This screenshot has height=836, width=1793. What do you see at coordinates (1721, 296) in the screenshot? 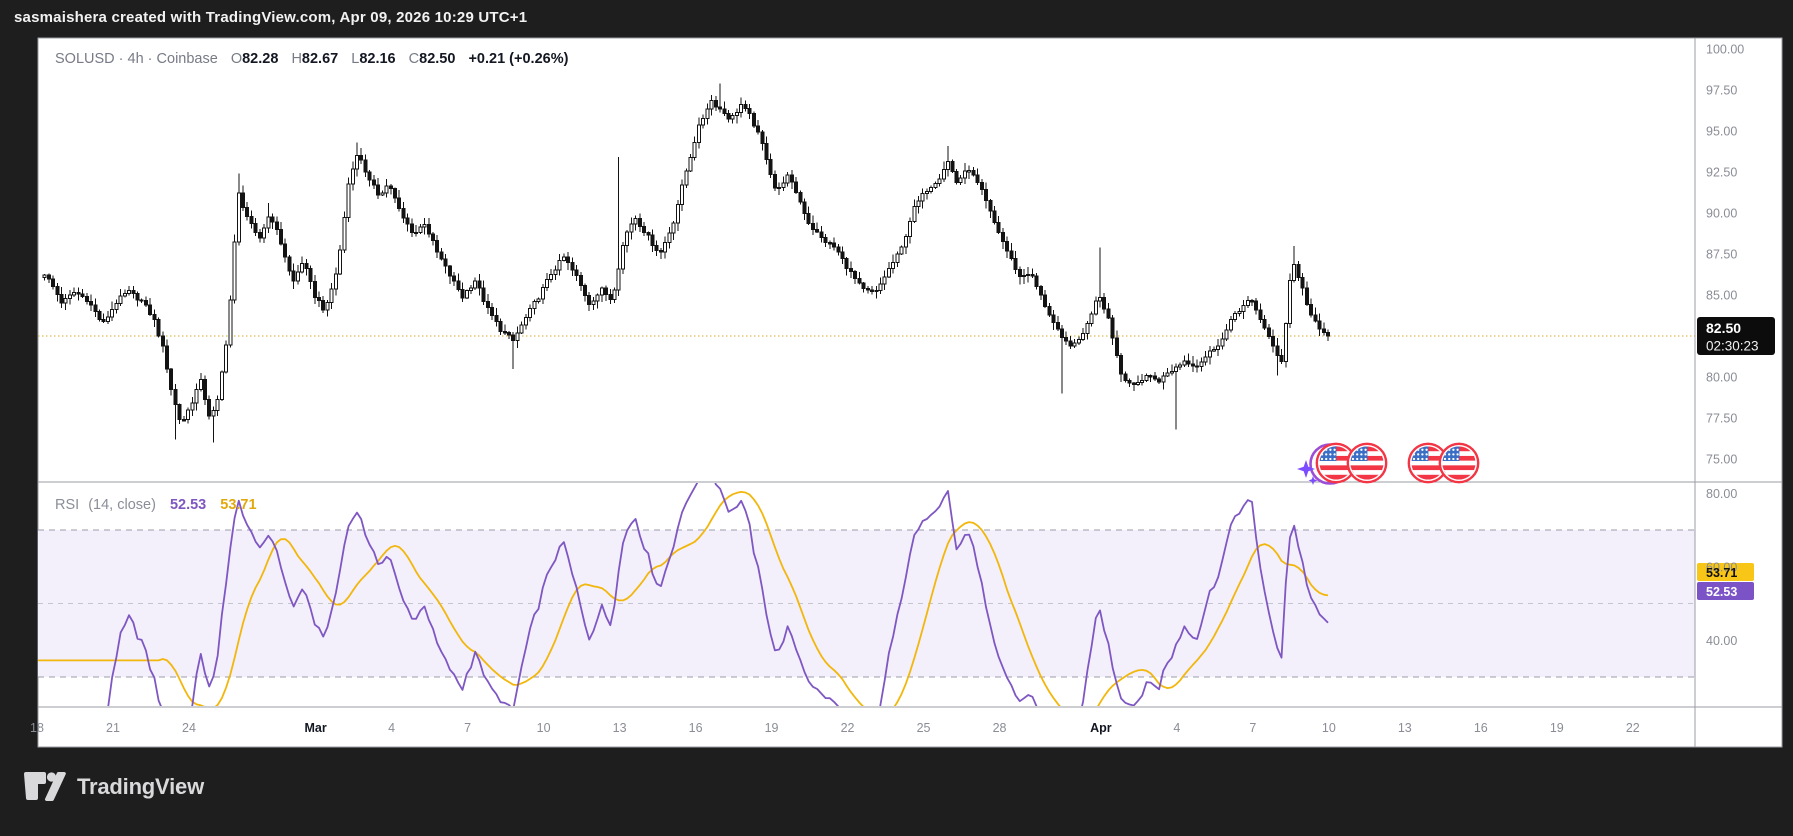
I see `price-tick: 85.00` at bounding box center [1721, 296].